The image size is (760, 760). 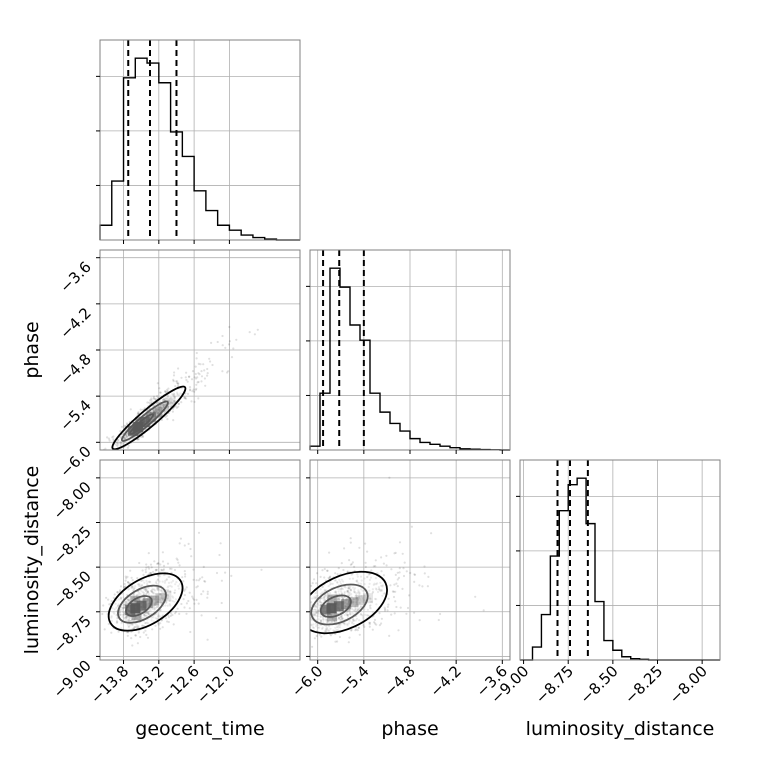 What do you see at coordinates (75, 323) in the screenshot?
I see `y-tick-label: −4.2` at bounding box center [75, 323].